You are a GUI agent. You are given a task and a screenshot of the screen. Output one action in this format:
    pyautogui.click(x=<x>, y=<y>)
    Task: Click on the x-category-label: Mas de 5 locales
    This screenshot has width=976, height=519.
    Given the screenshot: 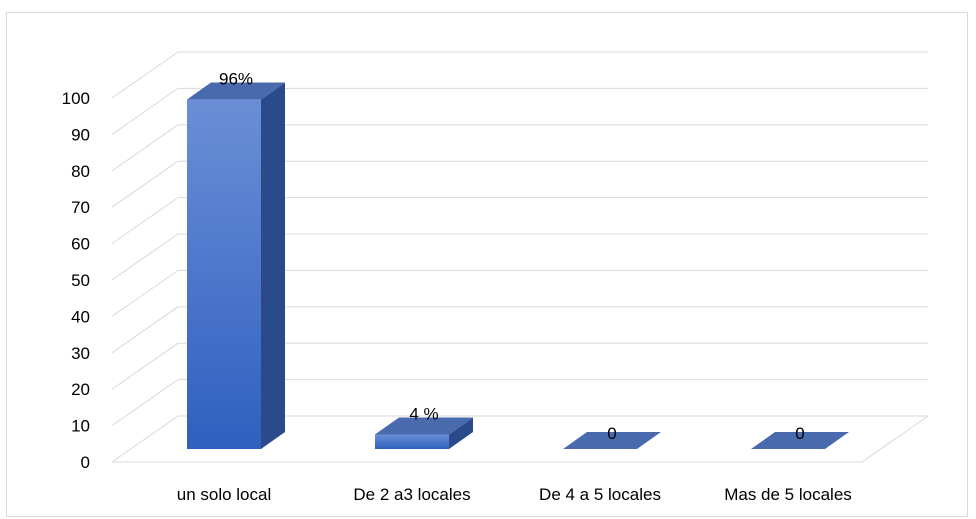 What is the action you would take?
    pyautogui.click(x=788, y=494)
    